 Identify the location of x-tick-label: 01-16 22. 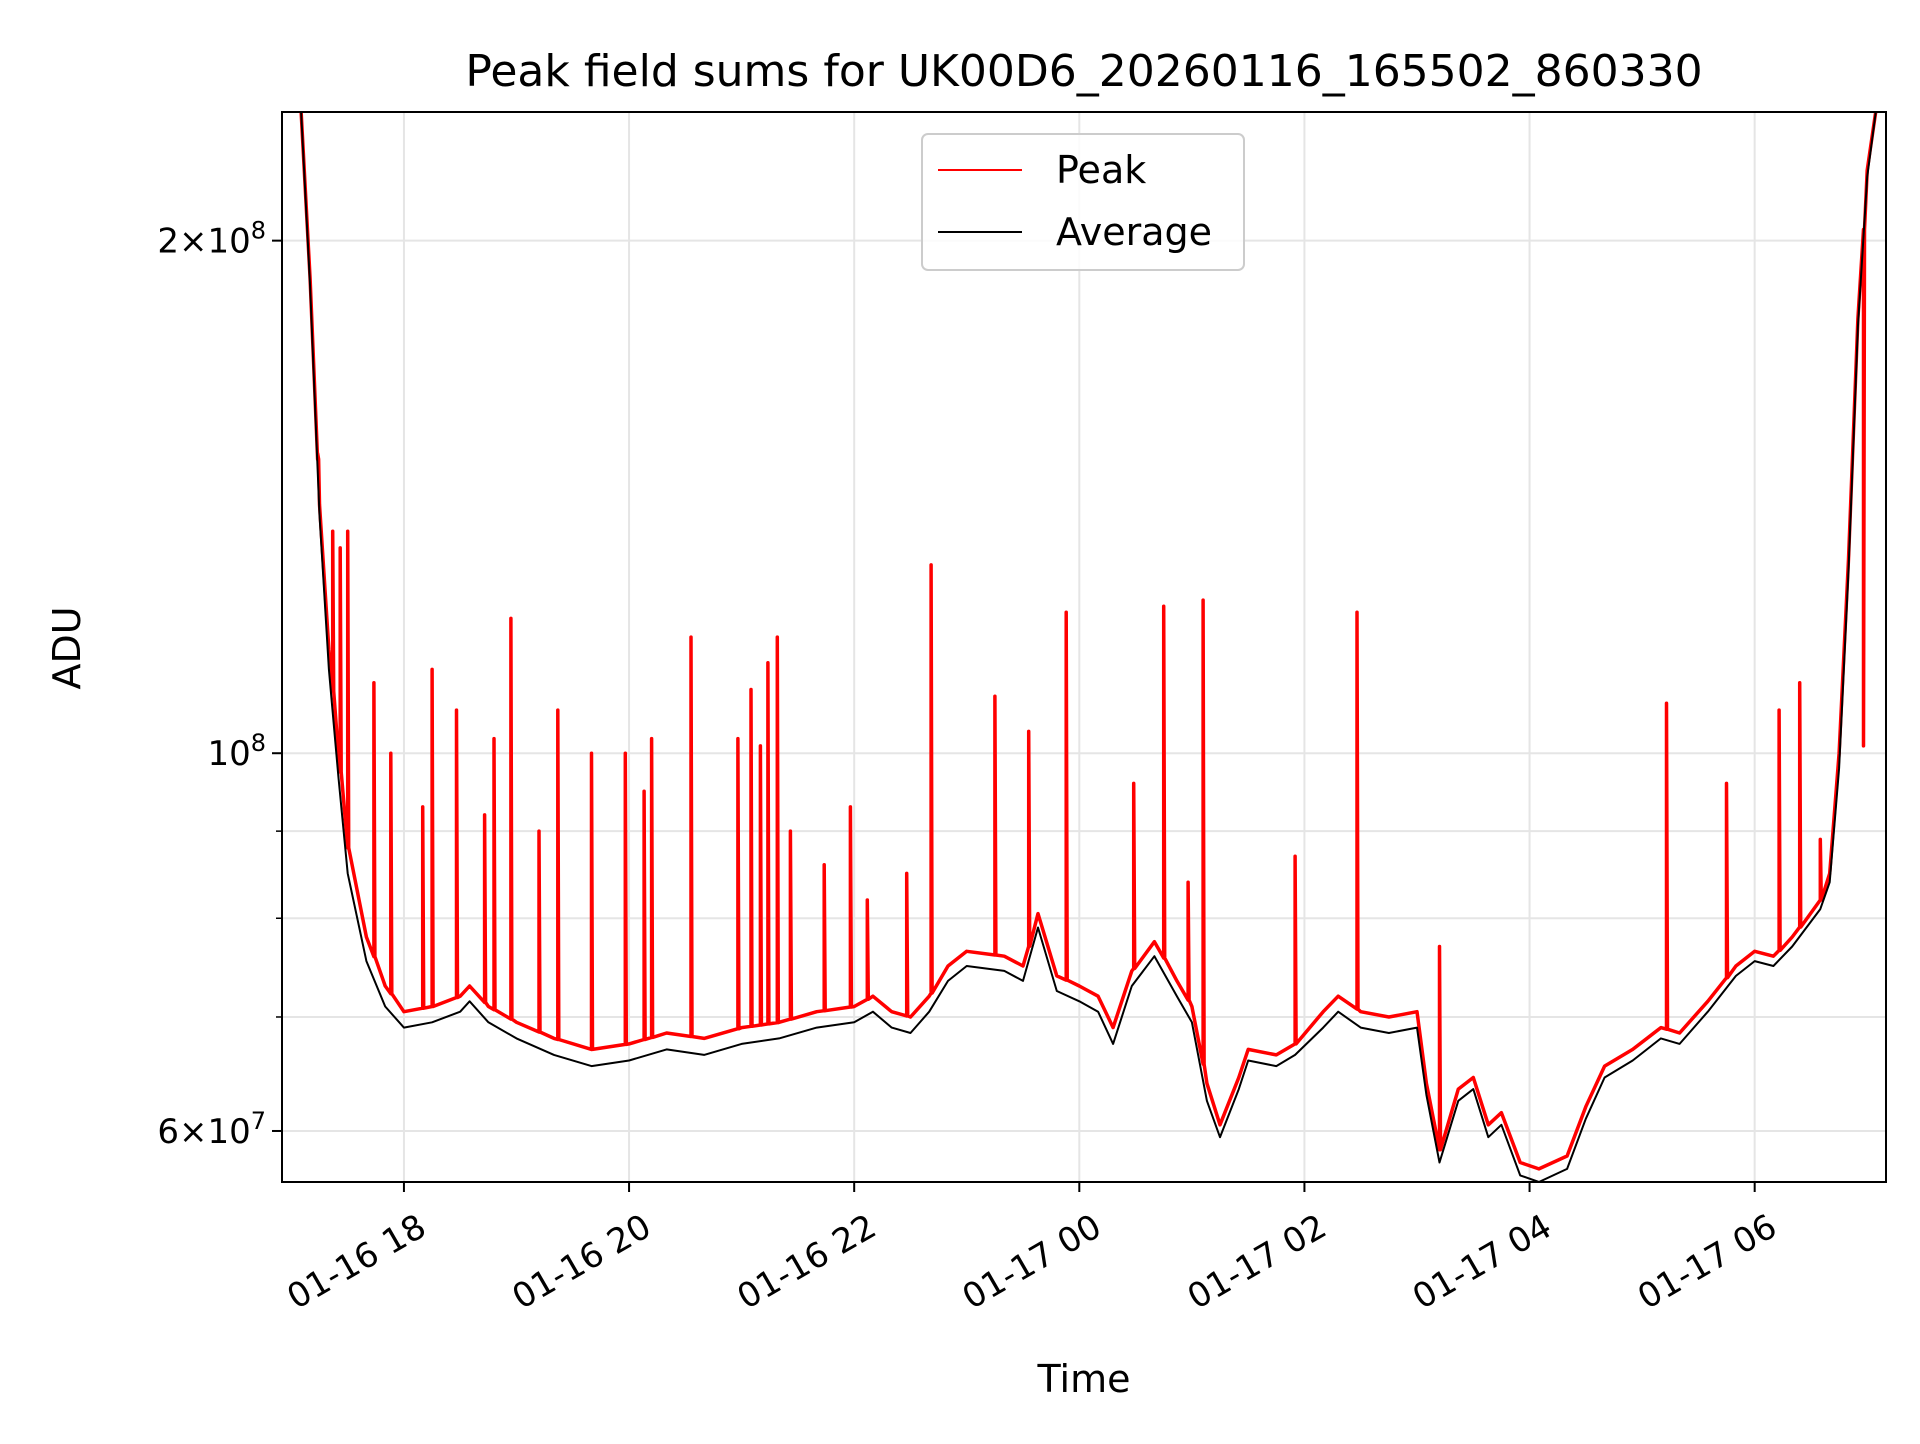
(807, 1262).